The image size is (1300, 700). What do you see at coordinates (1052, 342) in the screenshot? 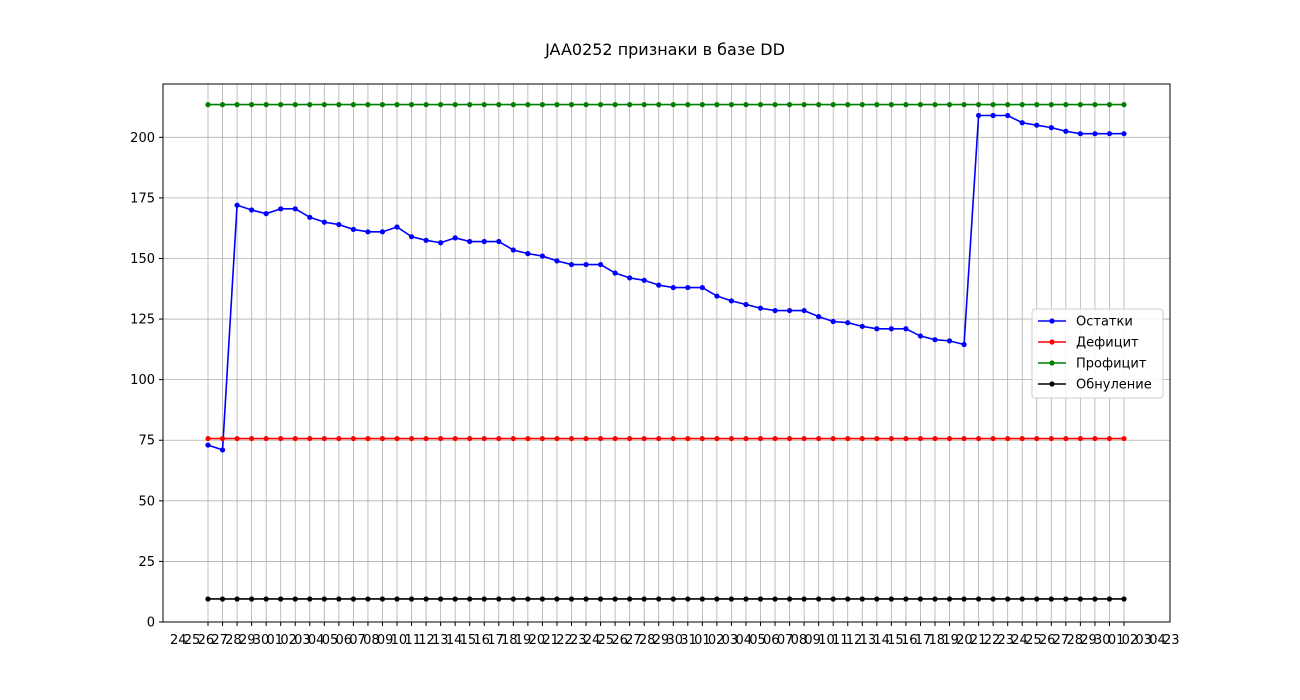
I see `legend-marker` at bounding box center [1052, 342].